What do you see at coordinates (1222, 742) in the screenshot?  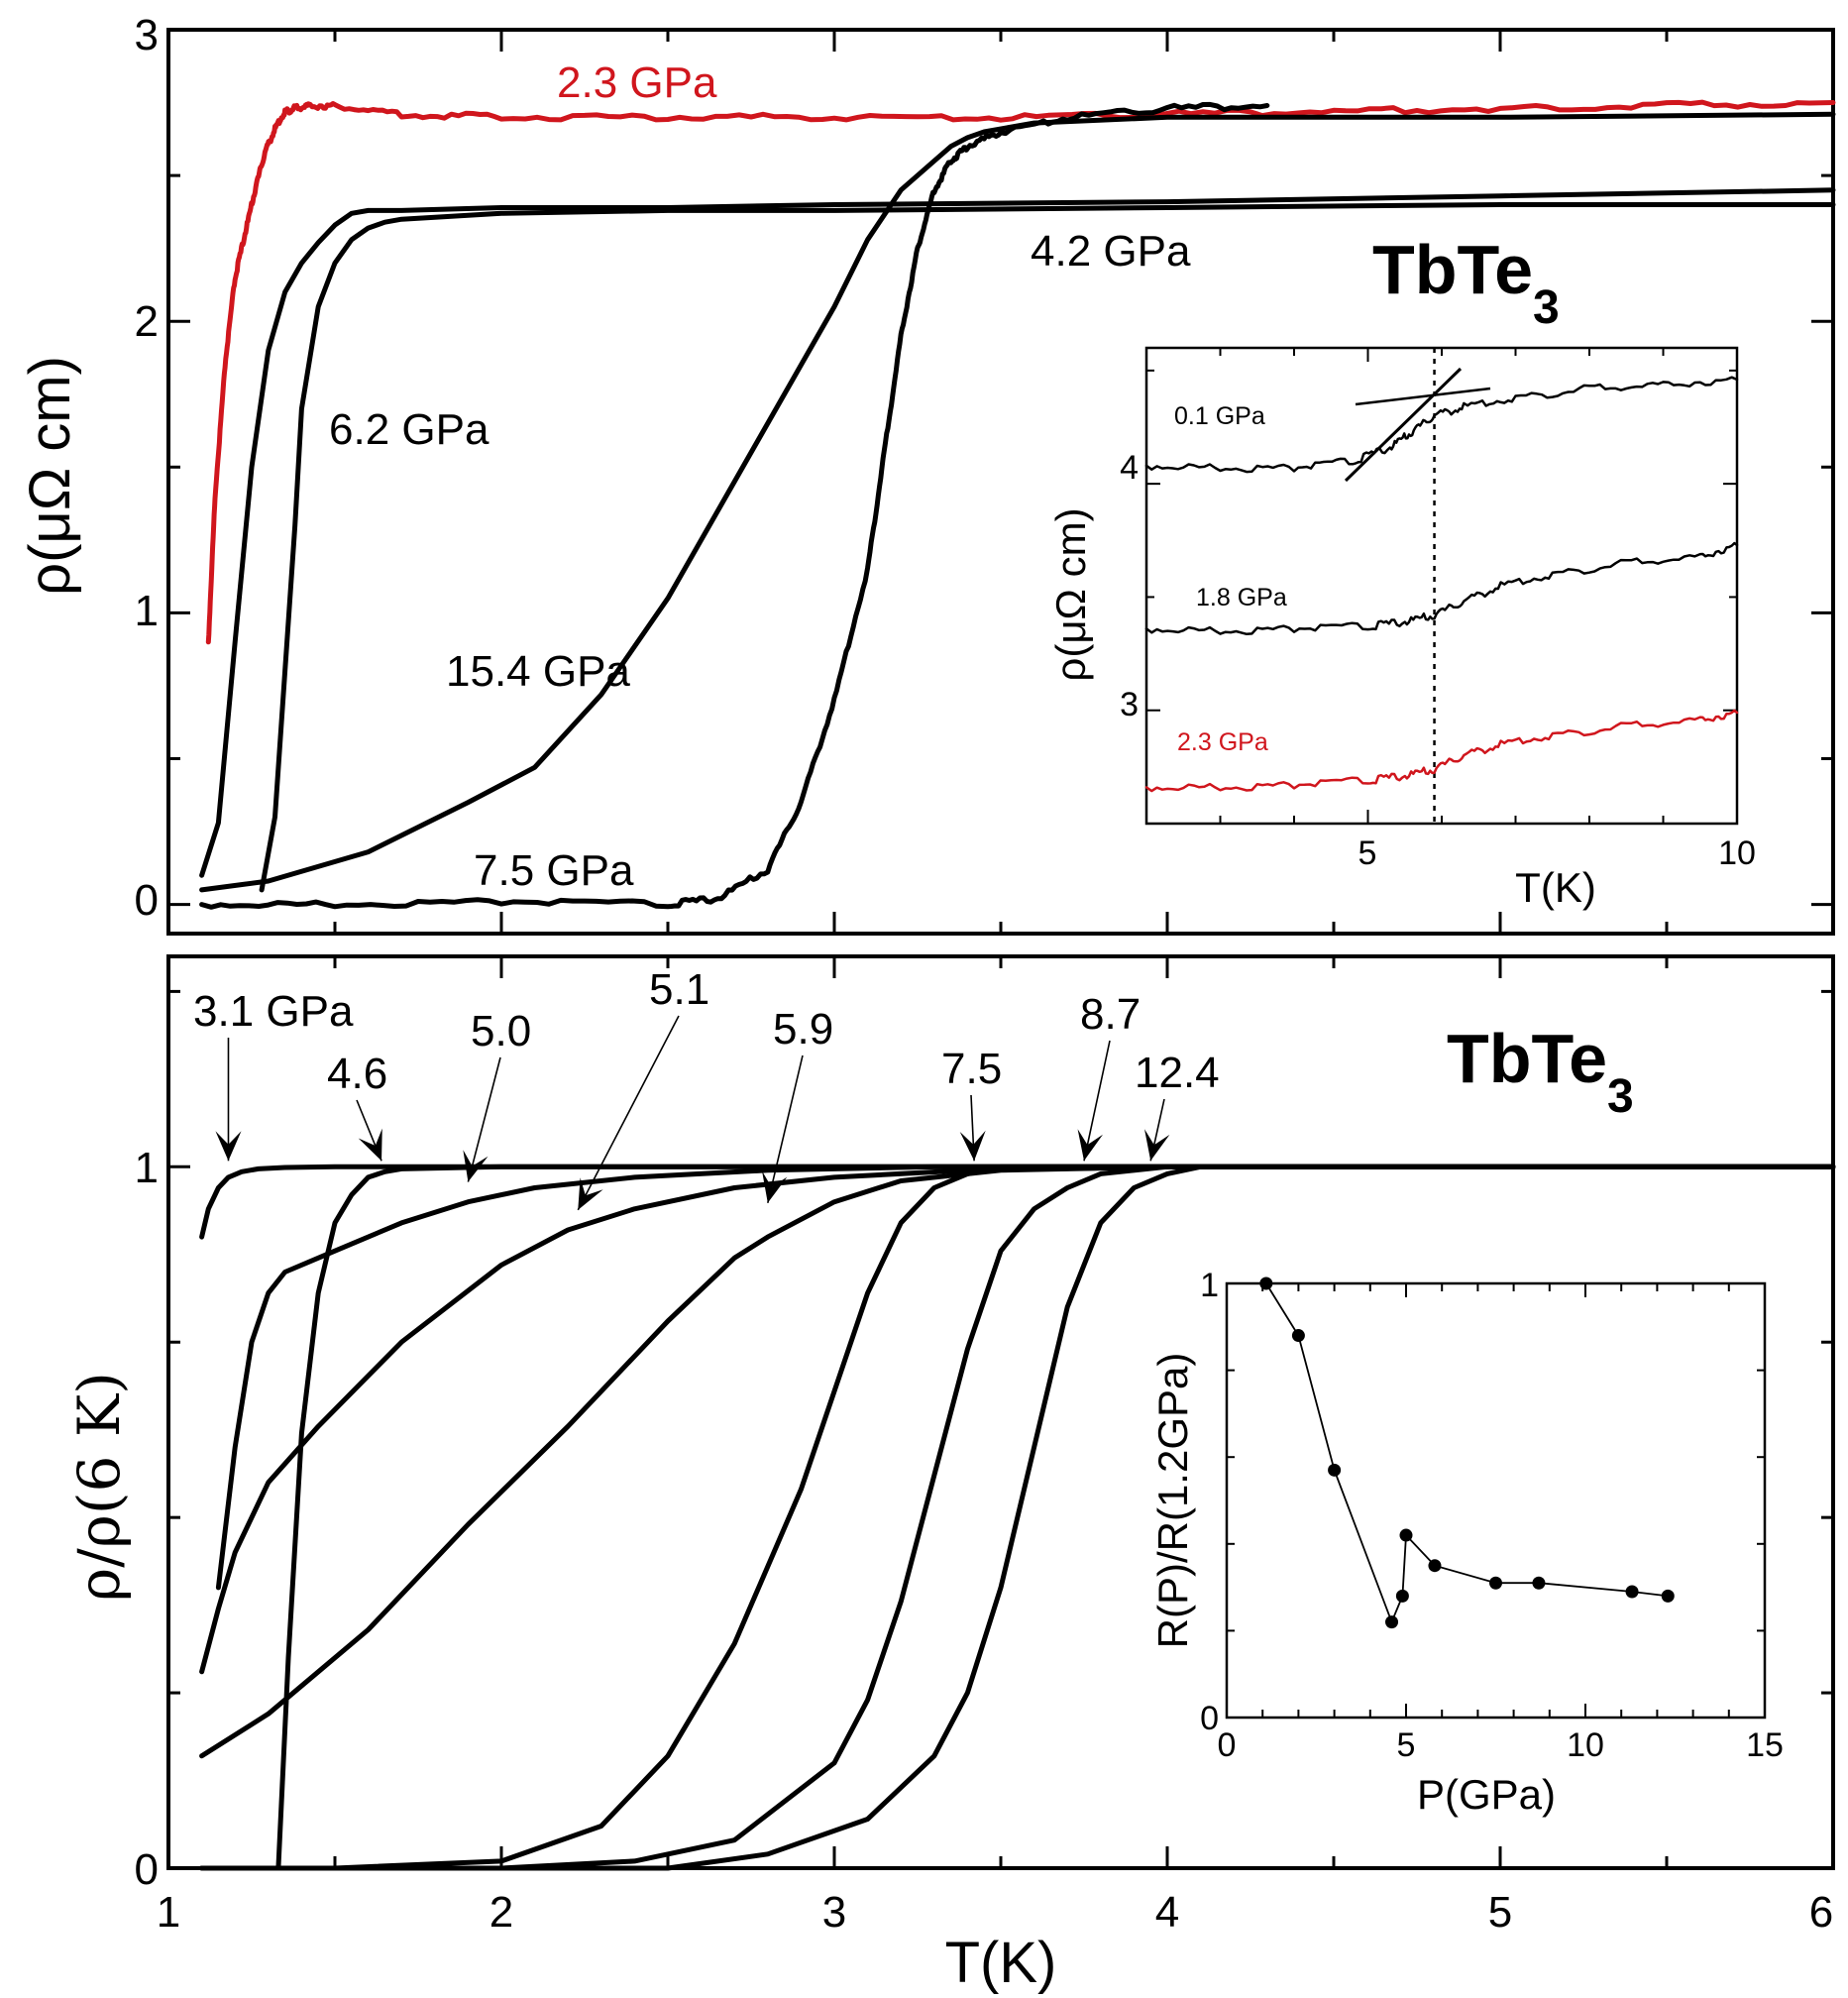 I see `inset-series-label-2-3-gpa: 2.3 GPa` at bounding box center [1222, 742].